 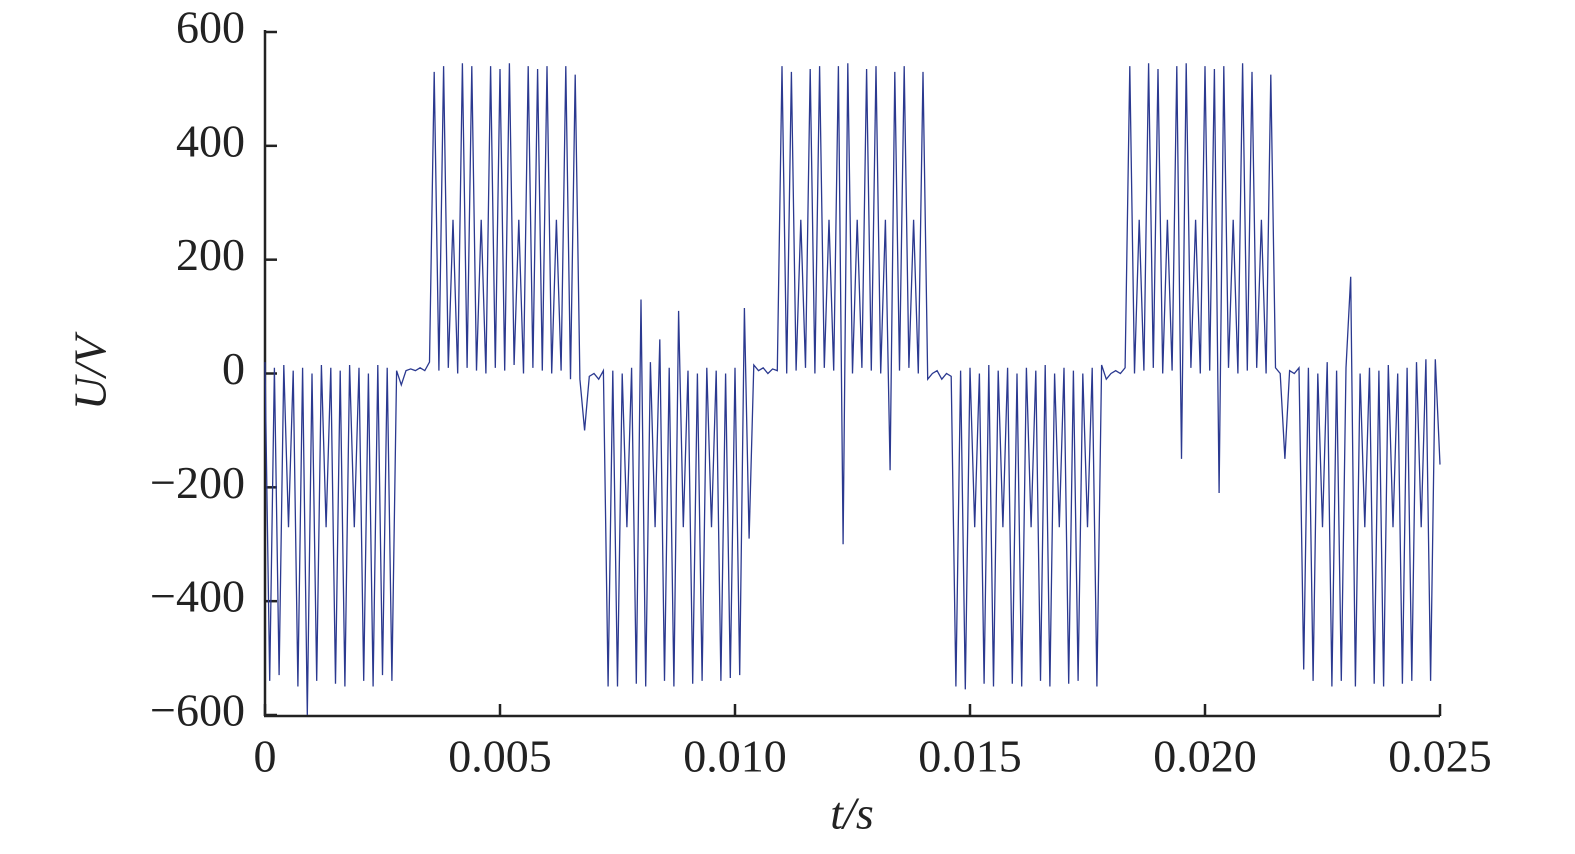 What do you see at coordinates (500, 756) in the screenshot?
I see `x-tick-label: 0.005` at bounding box center [500, 756].